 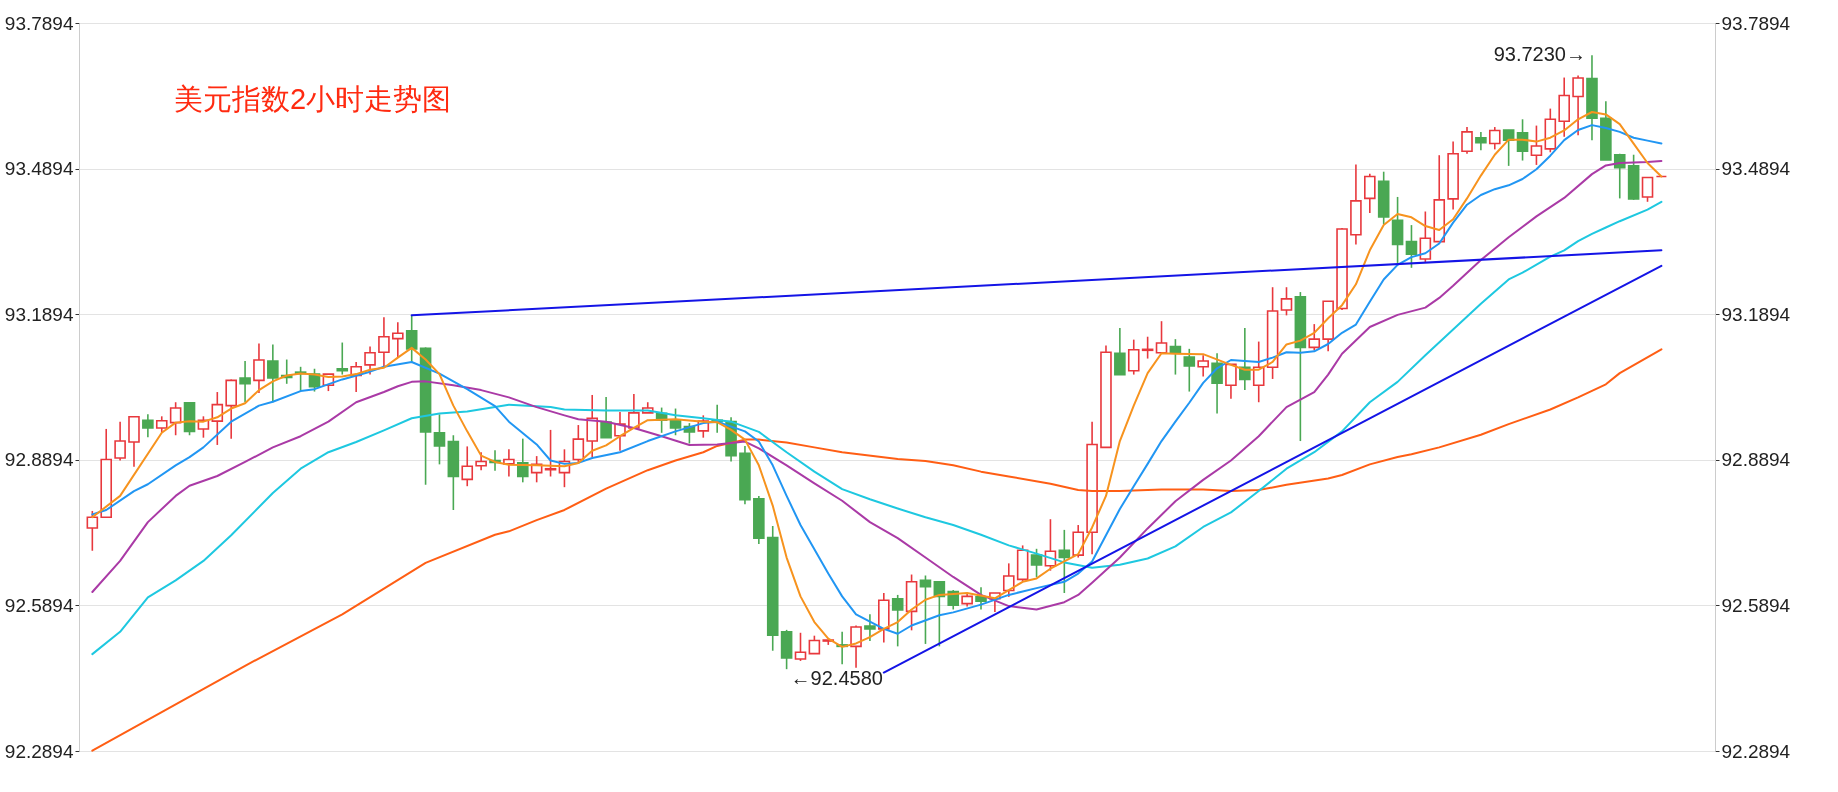 What do you see at coordinates (39, 605) in the screenshot?
I see `y-tick-label: 92.5894` at bounding box center [39, 605].